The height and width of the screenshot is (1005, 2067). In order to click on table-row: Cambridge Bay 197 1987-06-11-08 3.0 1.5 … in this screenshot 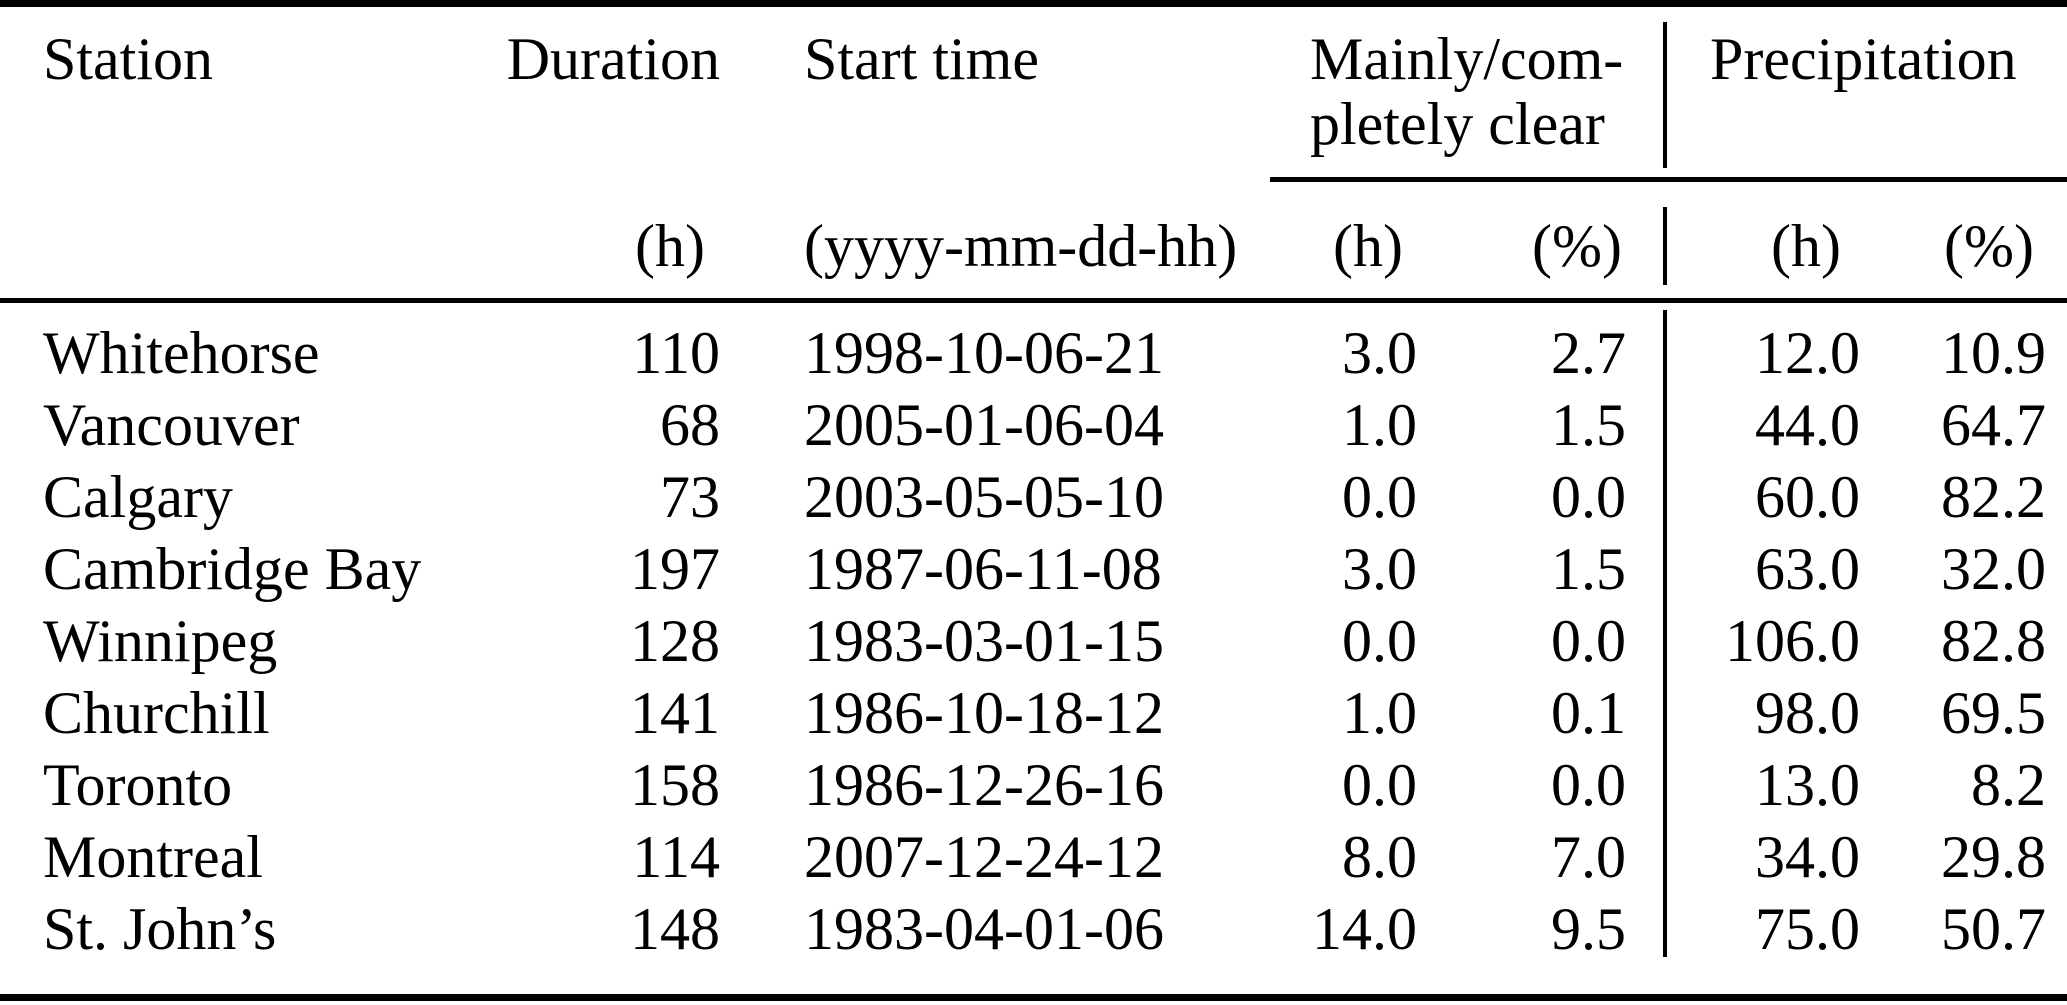, I will do `click(1033, 569)`.